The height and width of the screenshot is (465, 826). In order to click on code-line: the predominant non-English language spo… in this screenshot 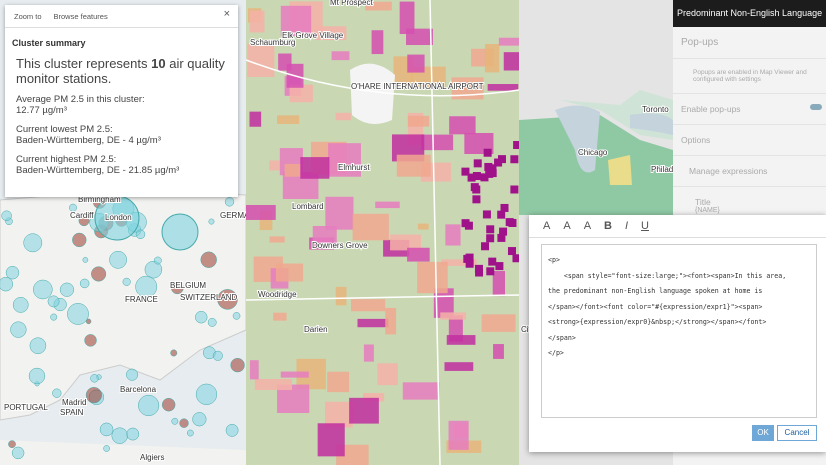, I will do `click(655, 291)`.